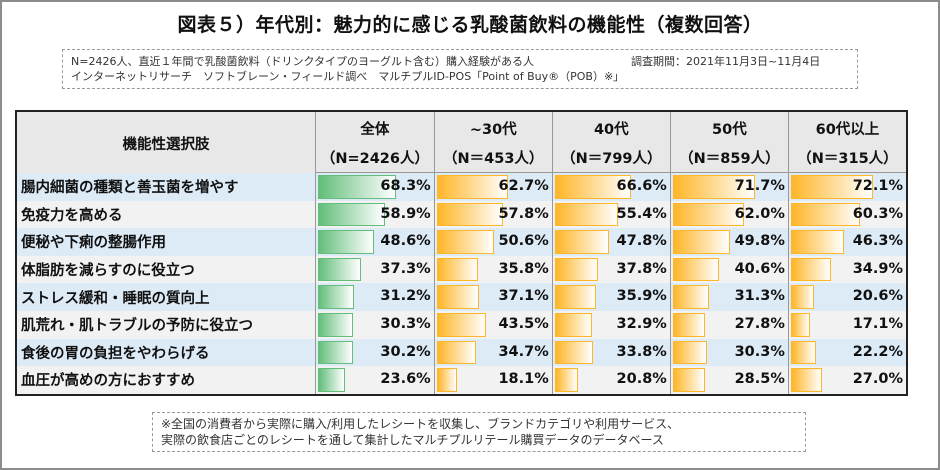 The image size is (940, 470). I want to click on row-label: 食後の胃の負担をやわらげる, so click(165, 352).